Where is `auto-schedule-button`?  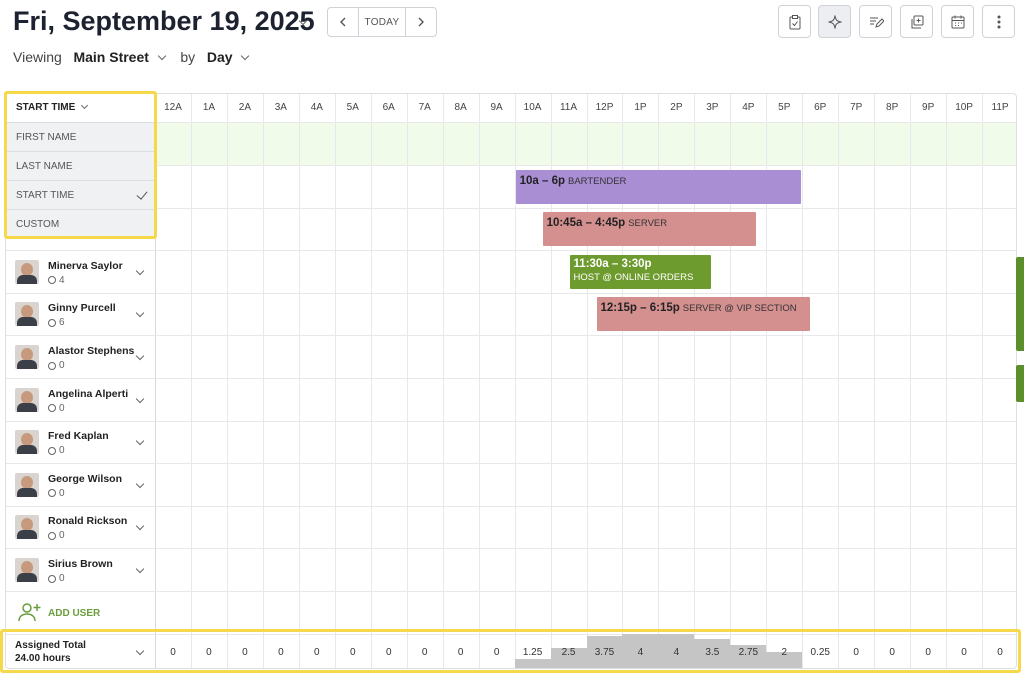
auto-schedule-button is located at coordinates (834, 21).